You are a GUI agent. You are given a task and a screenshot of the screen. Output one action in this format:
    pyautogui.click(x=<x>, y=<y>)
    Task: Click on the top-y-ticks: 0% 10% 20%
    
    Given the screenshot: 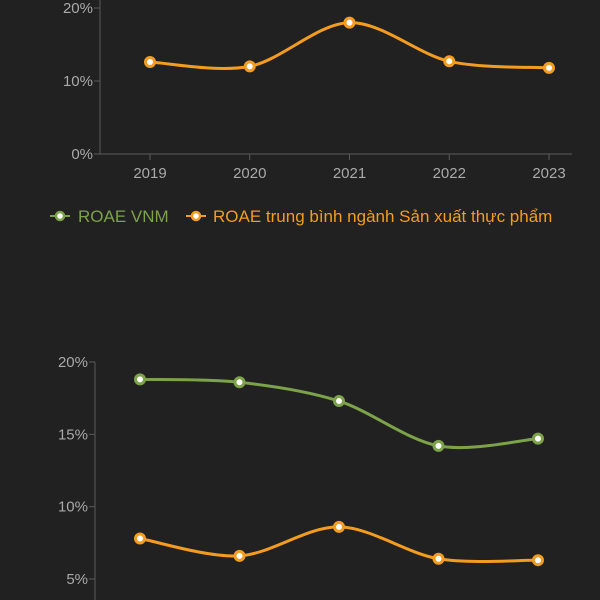 What is the action you would take?
    pyautogui.click(x=81, y=81)
    